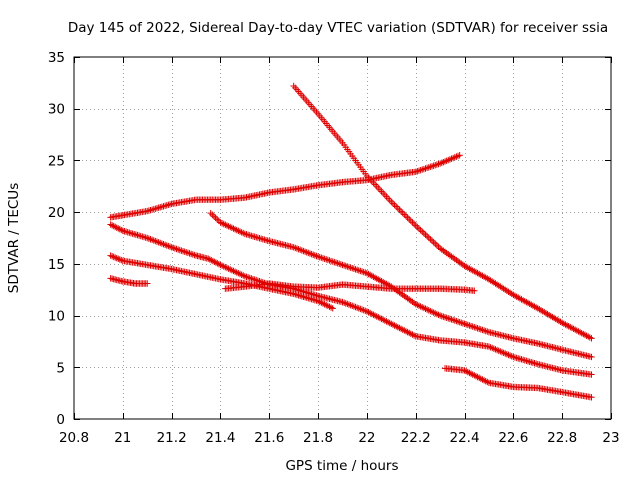  What do you see at coordinates (513, 438) in the screenshot?
I see `x-tick-label: 22.6` at bounding box center [513, 438].